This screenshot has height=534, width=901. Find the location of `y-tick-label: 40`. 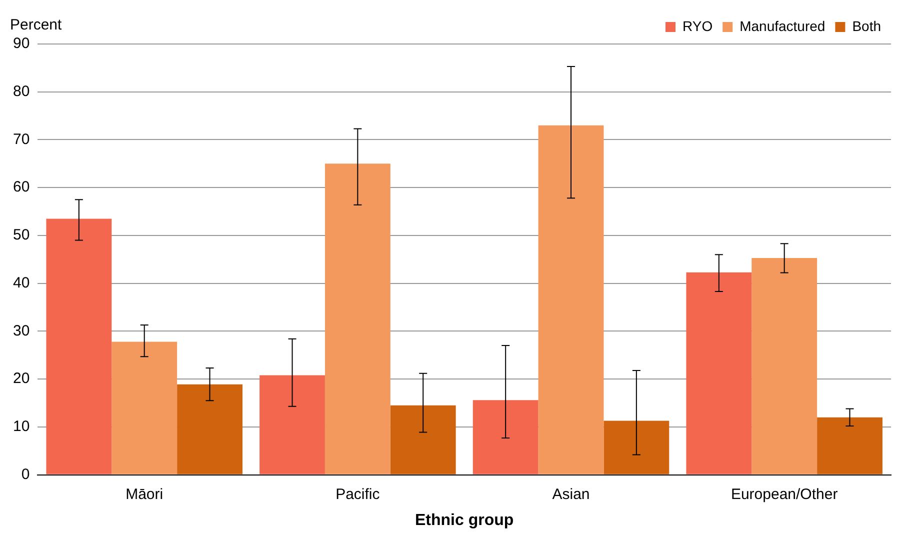

y-tick-label: 40 is located at coordinates (21, 283).